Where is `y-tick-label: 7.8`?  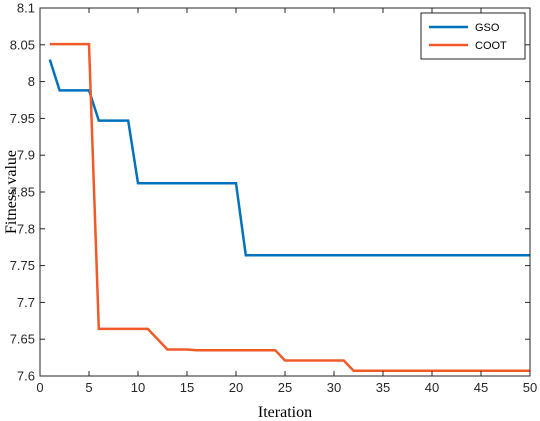
y-tick-label: 7.8 is located at coordinates (26, 228).